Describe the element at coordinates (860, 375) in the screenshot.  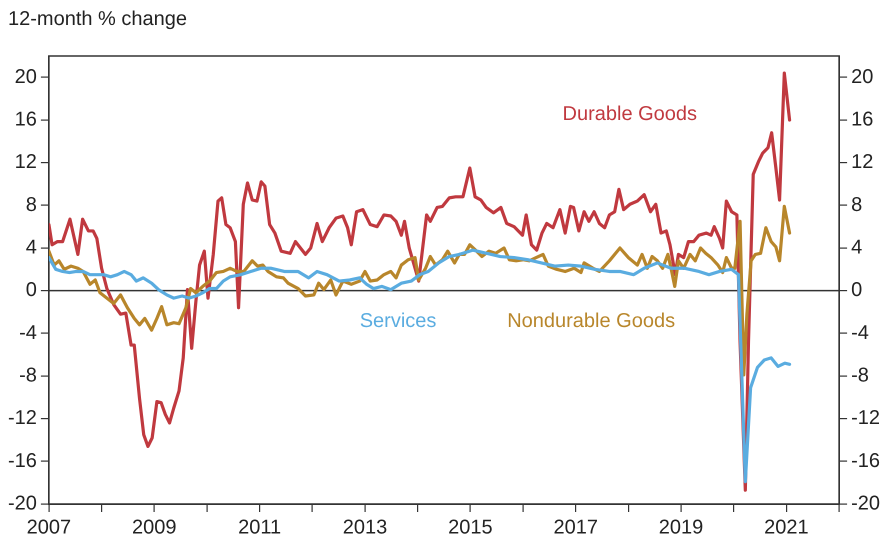
I see `y2-tick-label: -8` at that location.